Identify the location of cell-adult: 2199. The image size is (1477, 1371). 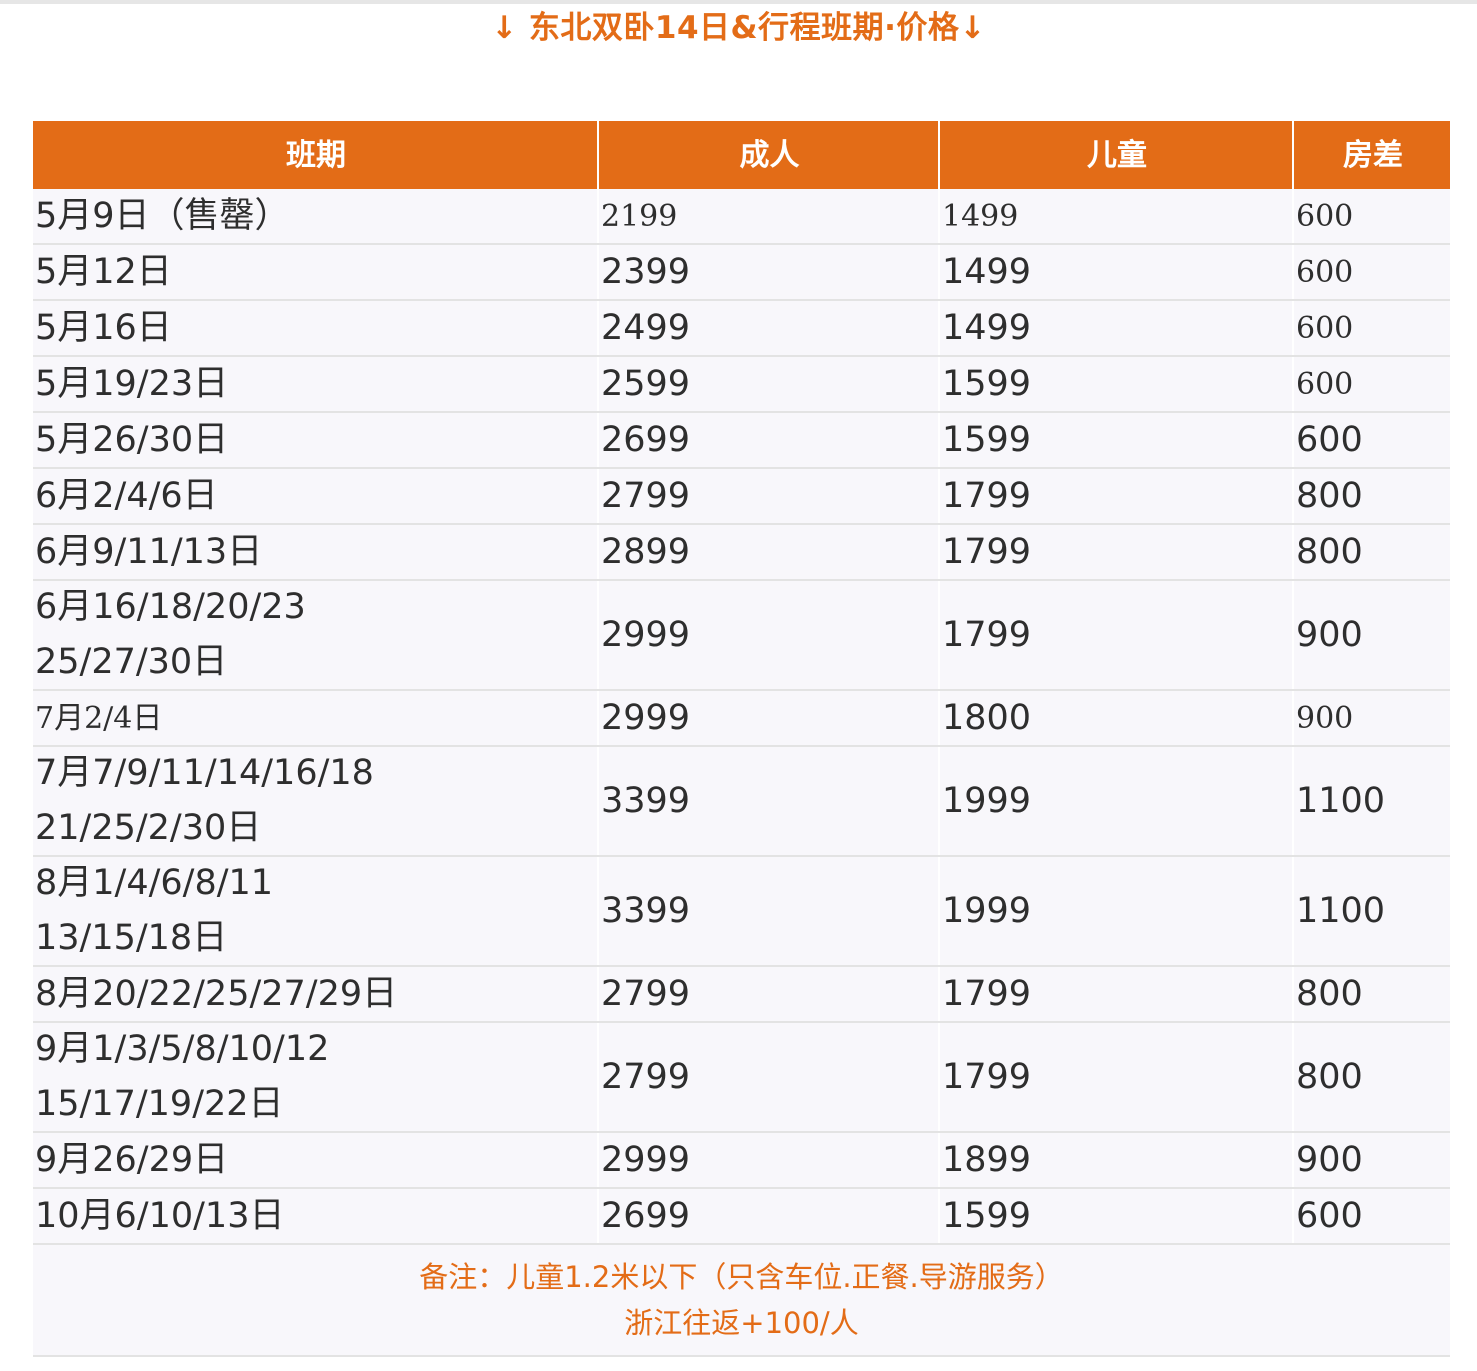
(769, 216).